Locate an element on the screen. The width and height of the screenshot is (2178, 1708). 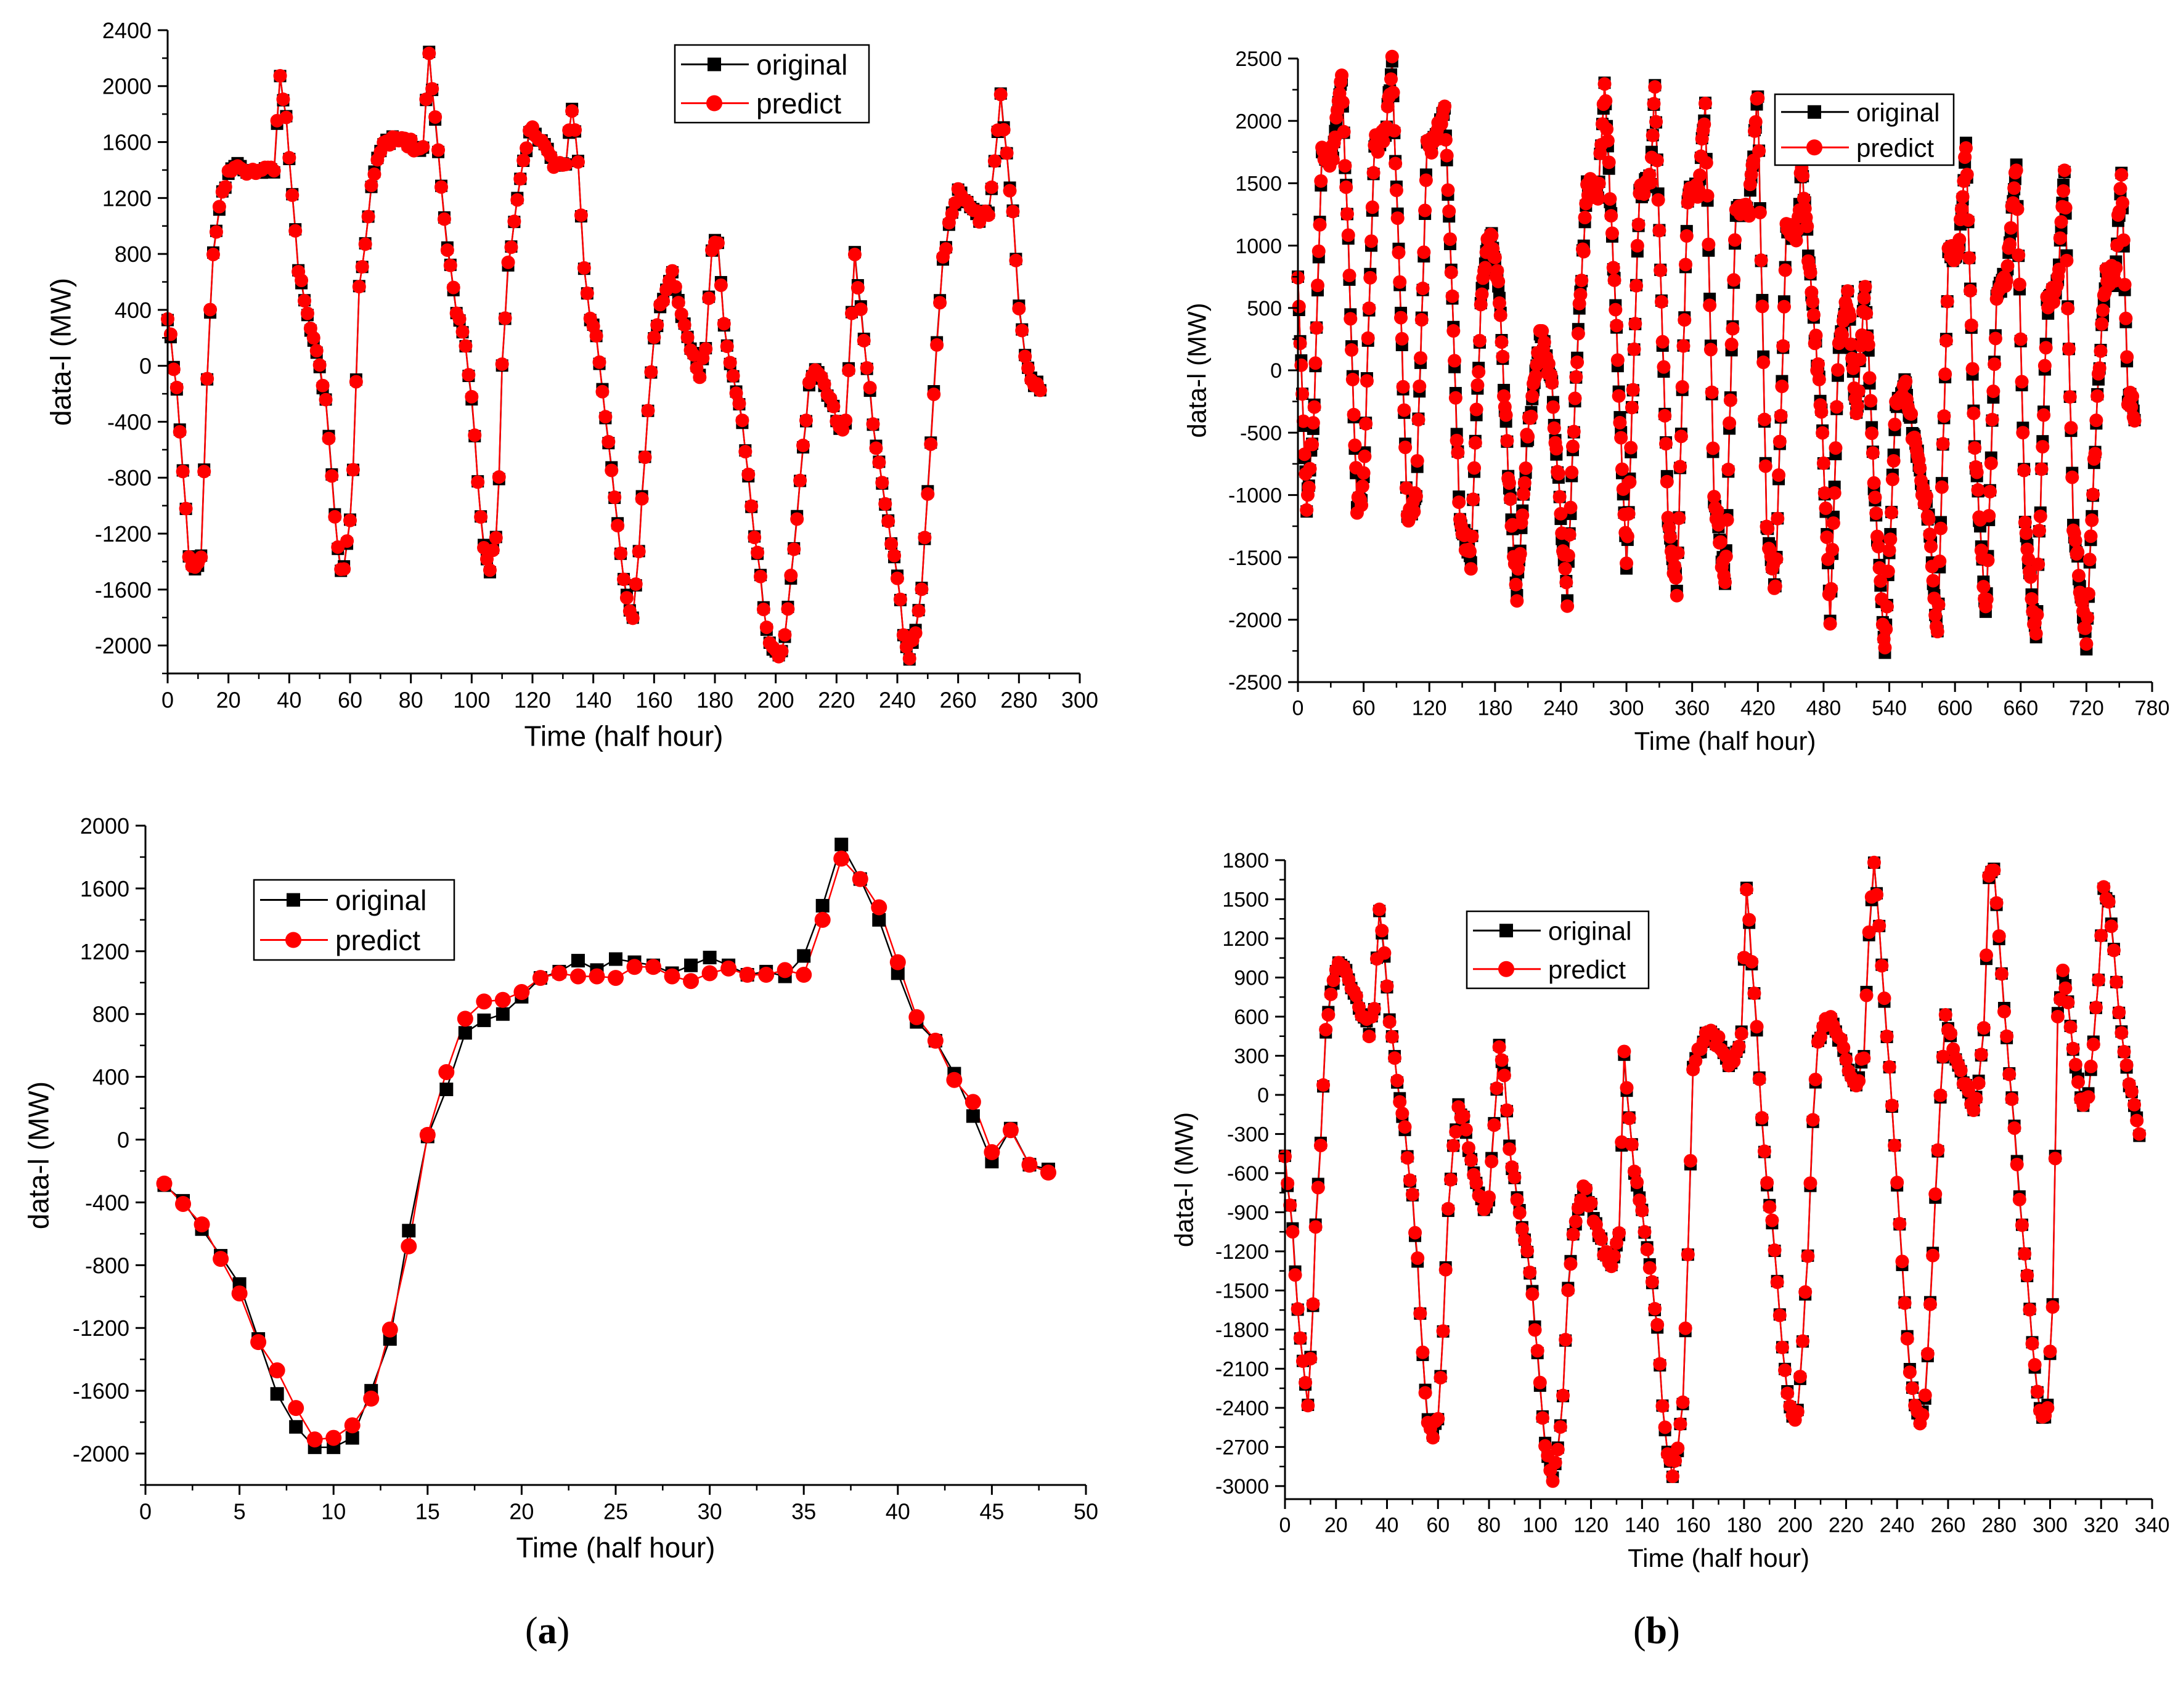
x-tick-label: 120 is located at coordinates (1591, 1525).